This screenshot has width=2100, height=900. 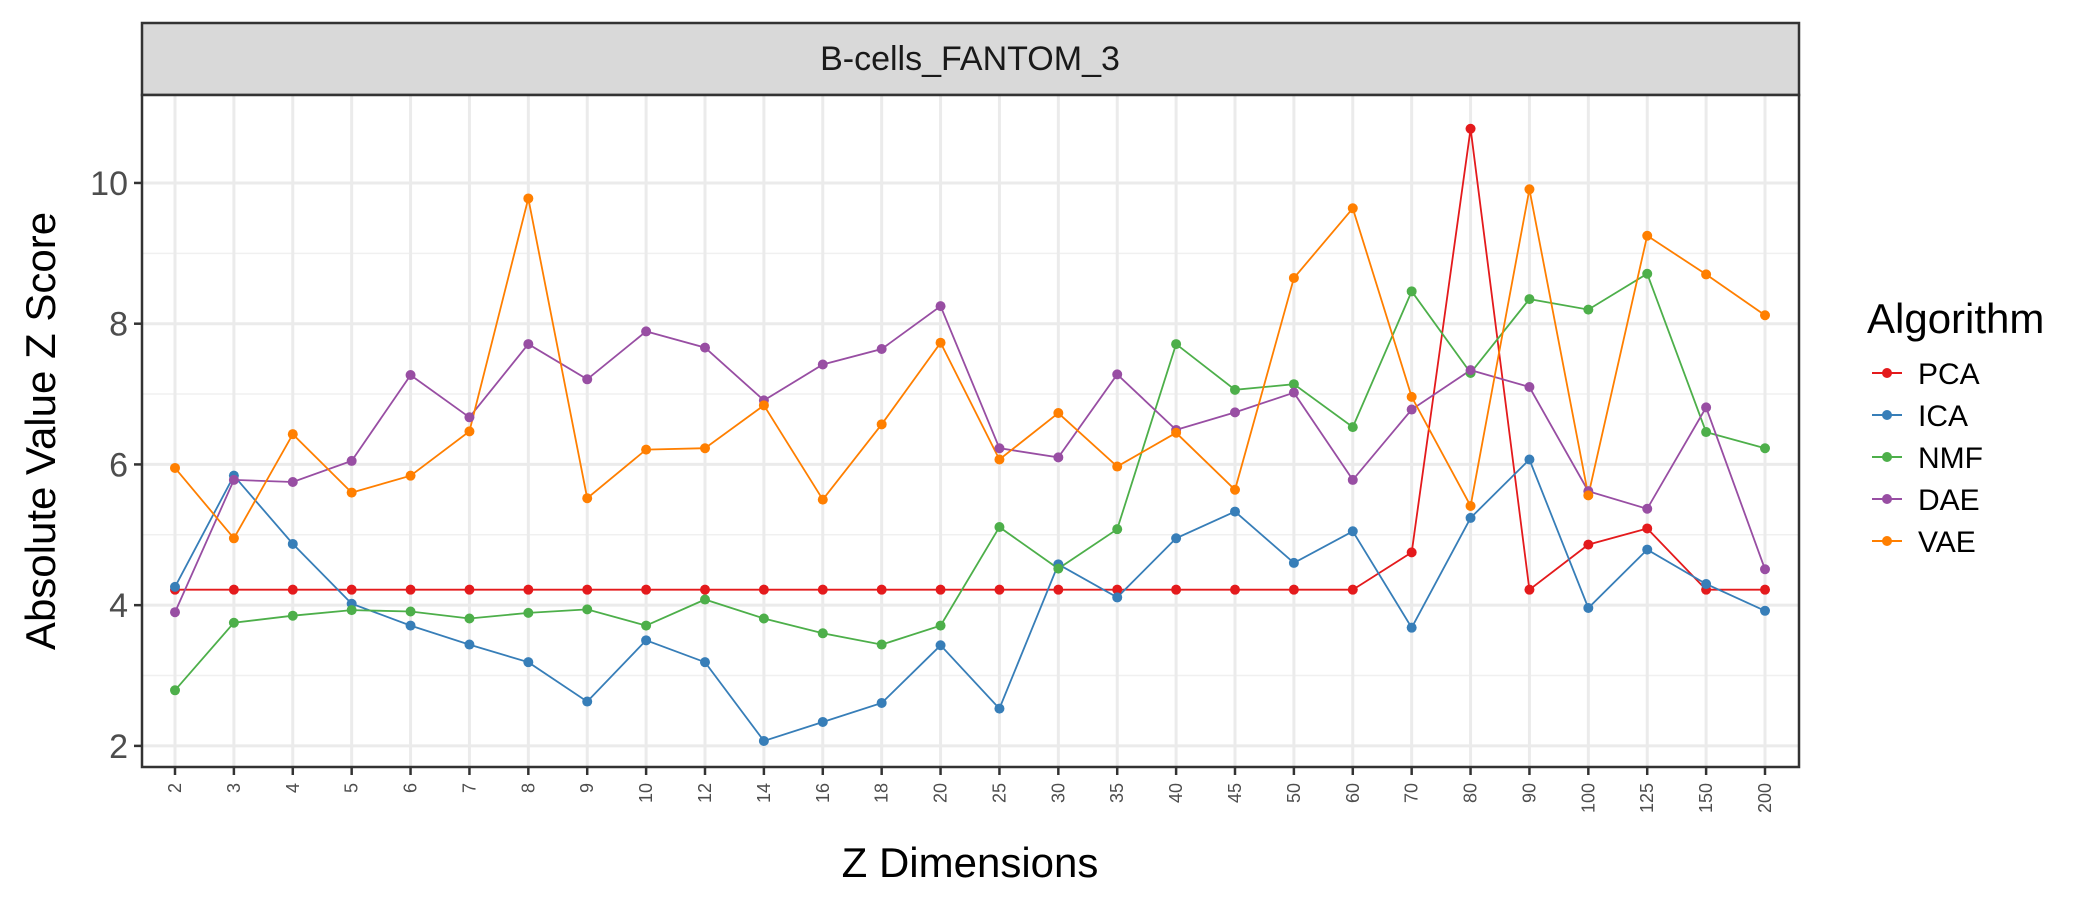 What do you see at coordinates (118, 325) in the screenshot?
I see `y-tick-label: 8` at bounding box center [118, 325].